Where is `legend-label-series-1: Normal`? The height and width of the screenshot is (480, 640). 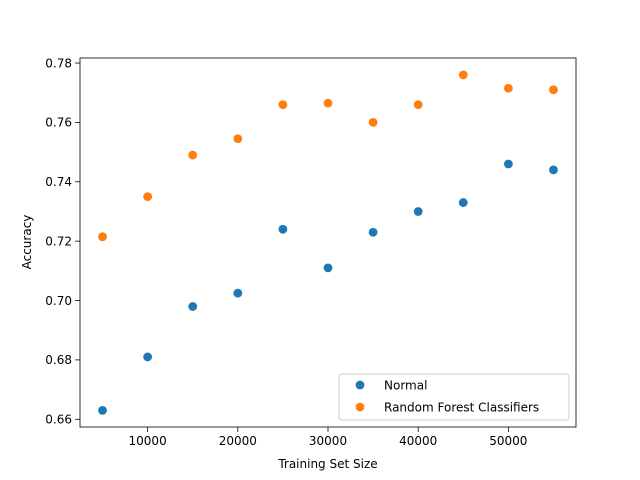 legend-label-series-1: Normal is located at coordinates (405, 385).